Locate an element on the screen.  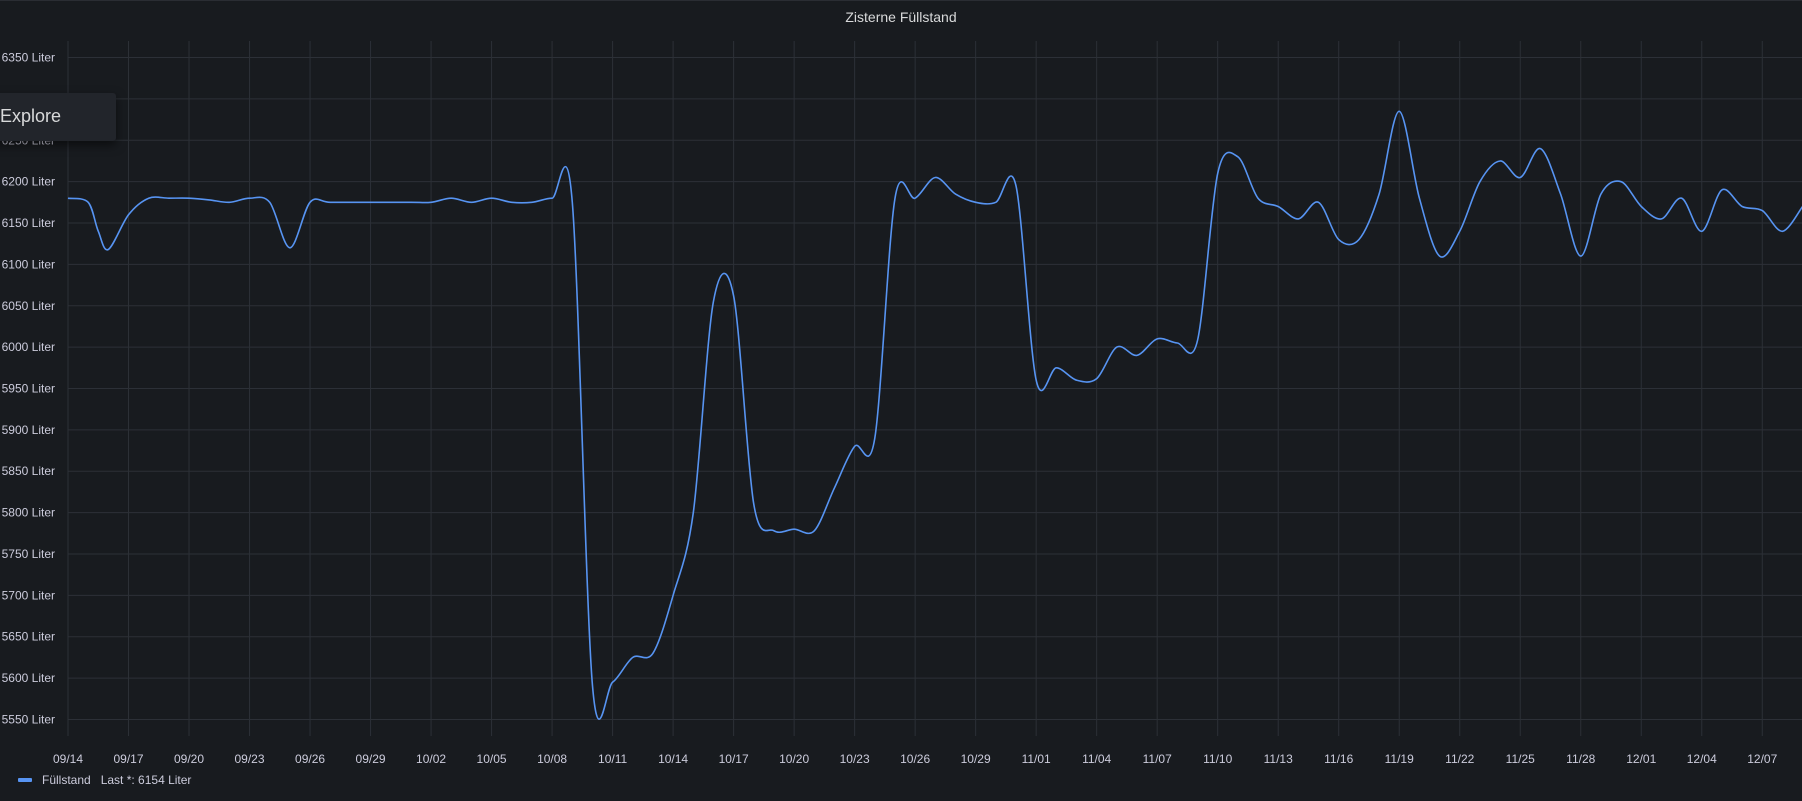
legend: Füllstand Last *: 6154 Liter is located at coordinates (104, 780).